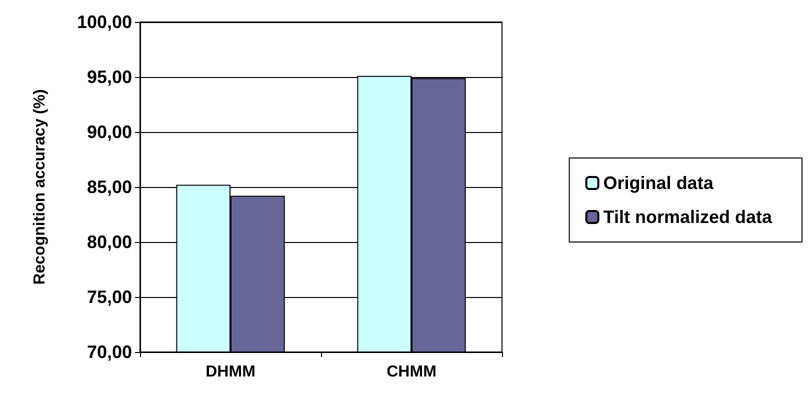 Image resolution: width=812 pixels, height=400 pixels. Describe the element at coordinates (109, 132) in the screenshot. I see `y-tick-label: 90,00` at that location.